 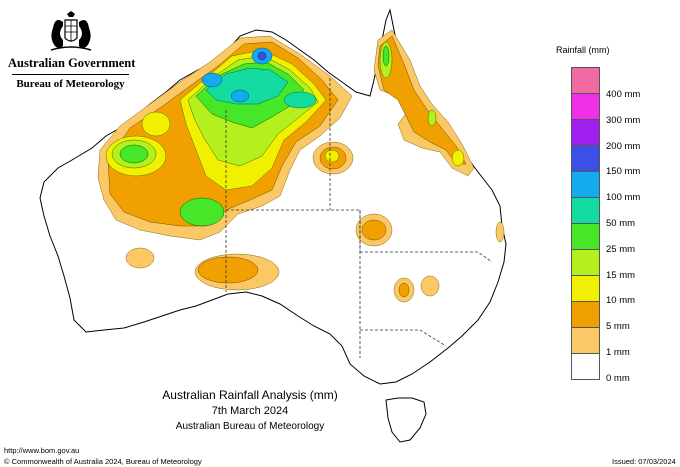 I want to click on legend-label: 50 mm, so click(x=621, y=223).